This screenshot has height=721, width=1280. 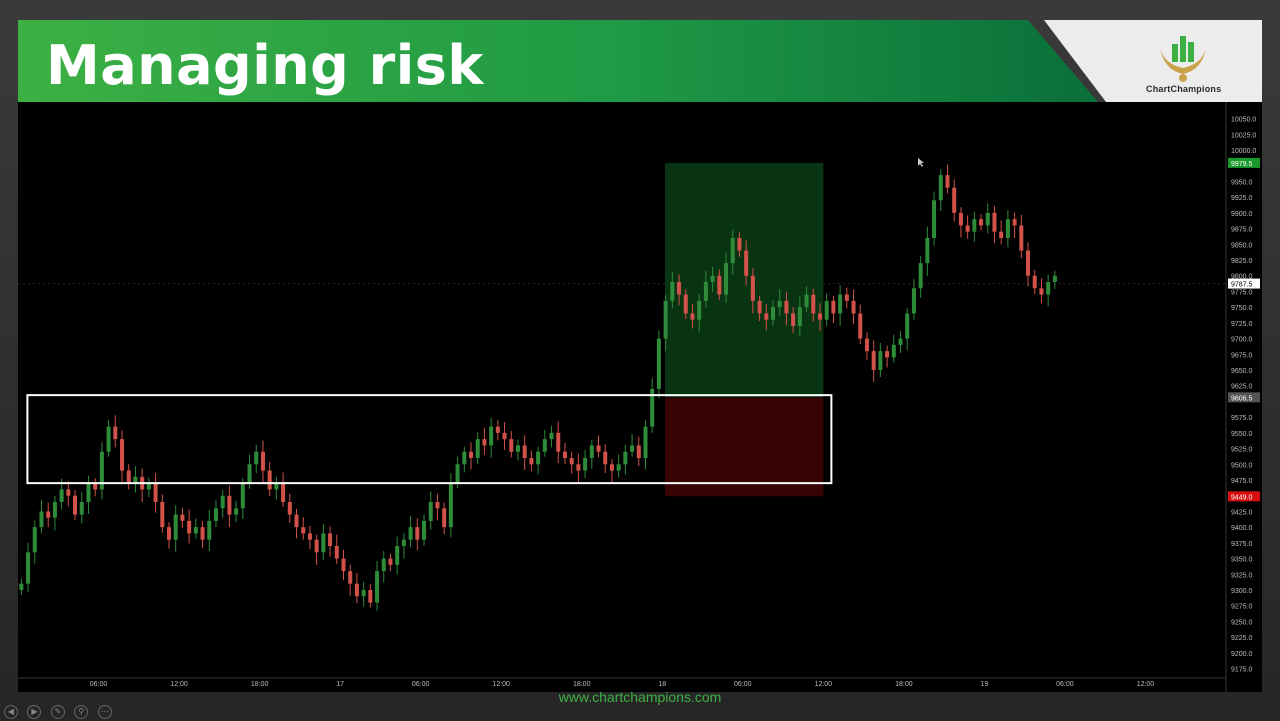 What do you see at coordinates (662, 684) in the screenshot?
I see `x-tick-label: 18` at bounding box center [662, 684].